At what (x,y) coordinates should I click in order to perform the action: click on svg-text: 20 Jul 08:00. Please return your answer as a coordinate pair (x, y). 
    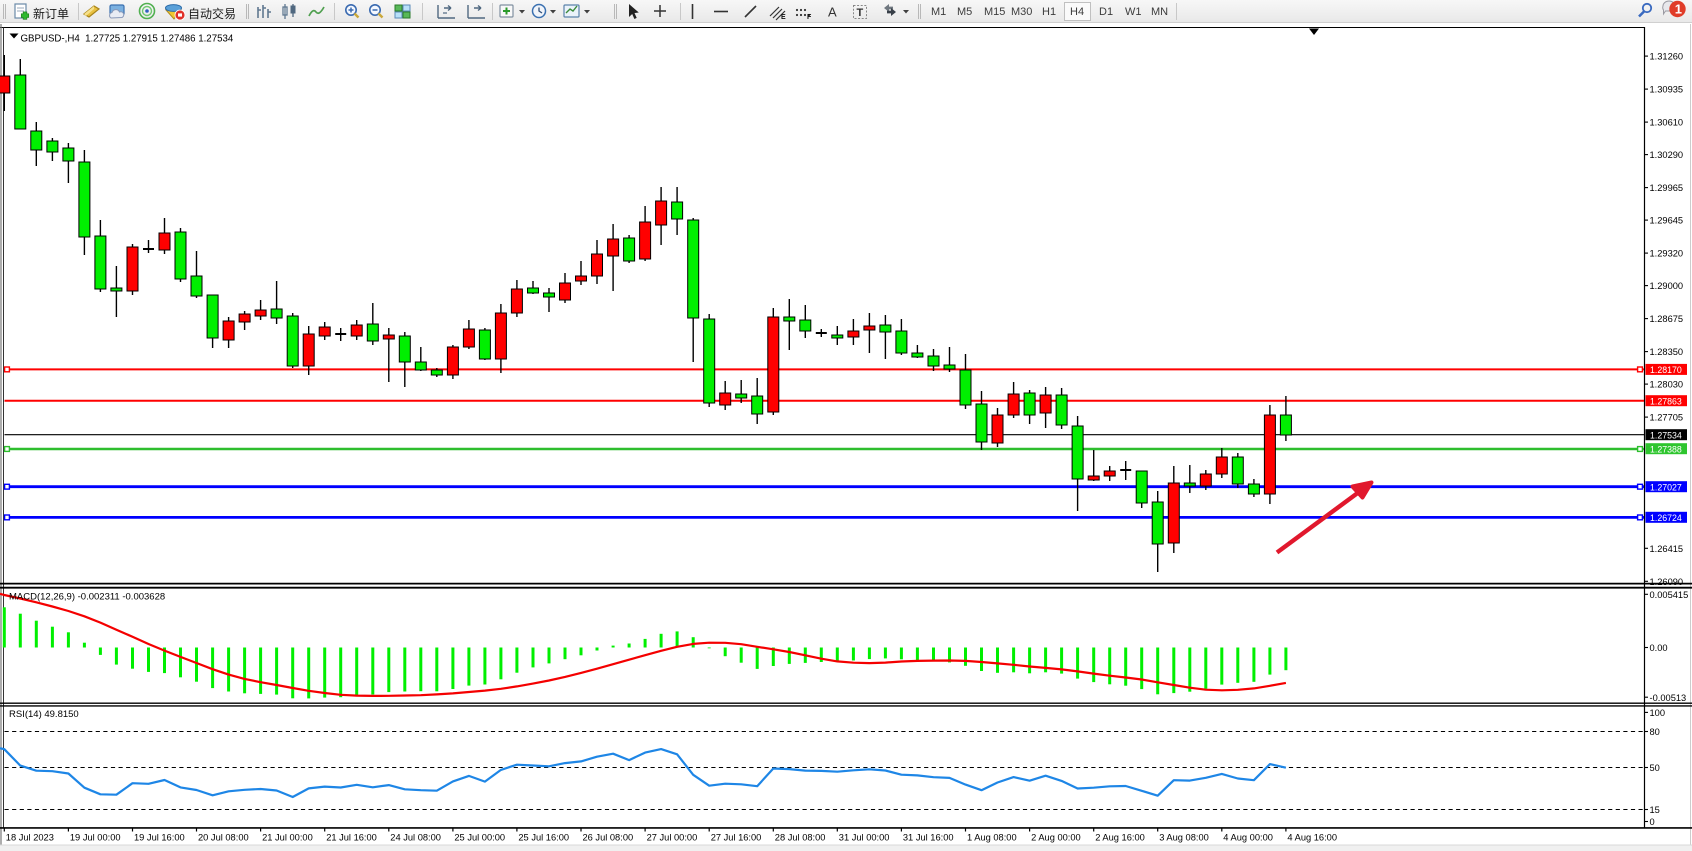
    Looking at the image, I should click on (223, 838).